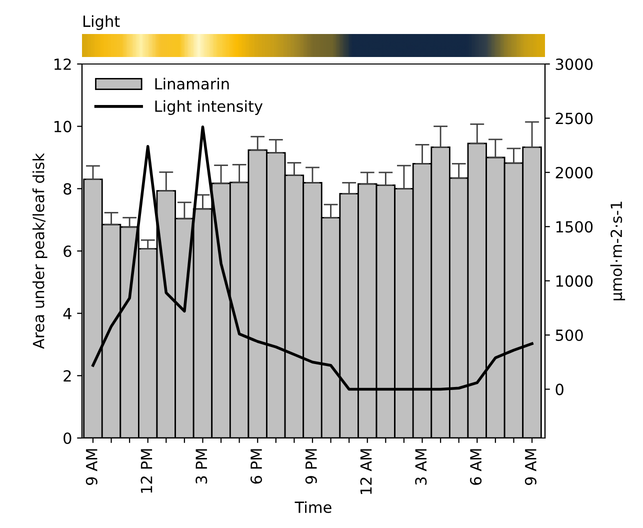 This screenshot has width=643, height=528. What do you see at coordinates (209, 107) in the screenshot?
I see `legend-label: Light intensity` at bounding box center [209, 107].